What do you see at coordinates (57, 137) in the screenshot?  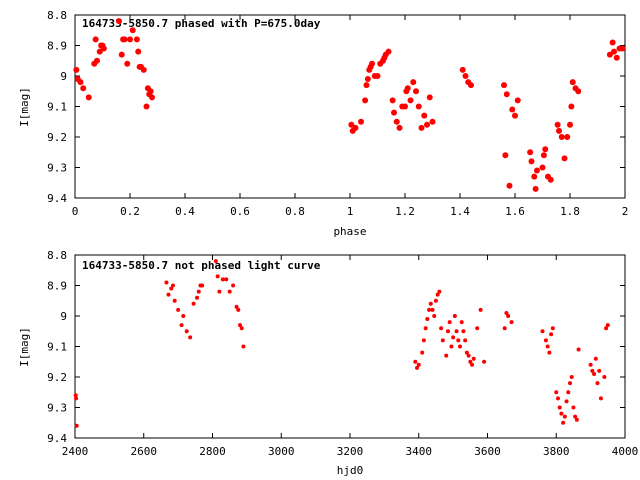 I see `phased-y-tick-label: 9.2` at bounding box center [57, 137].